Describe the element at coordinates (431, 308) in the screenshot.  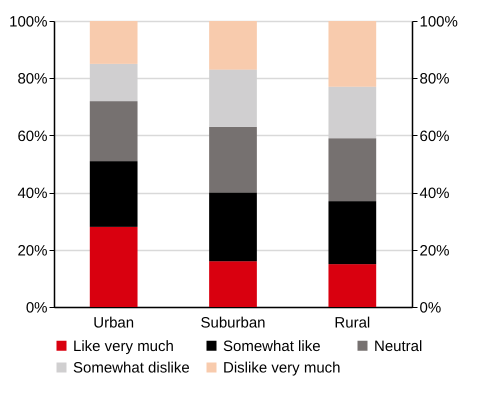
I see `y2-tick-label: 0%` at that location.